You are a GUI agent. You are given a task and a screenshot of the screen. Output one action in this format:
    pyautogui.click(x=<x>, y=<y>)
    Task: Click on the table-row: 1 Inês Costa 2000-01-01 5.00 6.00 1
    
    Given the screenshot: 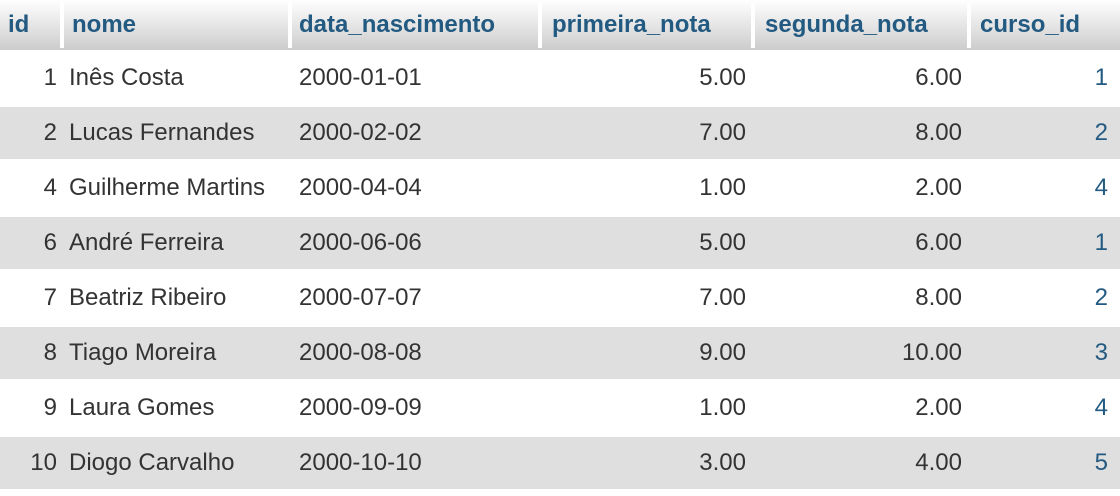 What is the action you would take?
    pyautogui.click(x=560, y=78)
    